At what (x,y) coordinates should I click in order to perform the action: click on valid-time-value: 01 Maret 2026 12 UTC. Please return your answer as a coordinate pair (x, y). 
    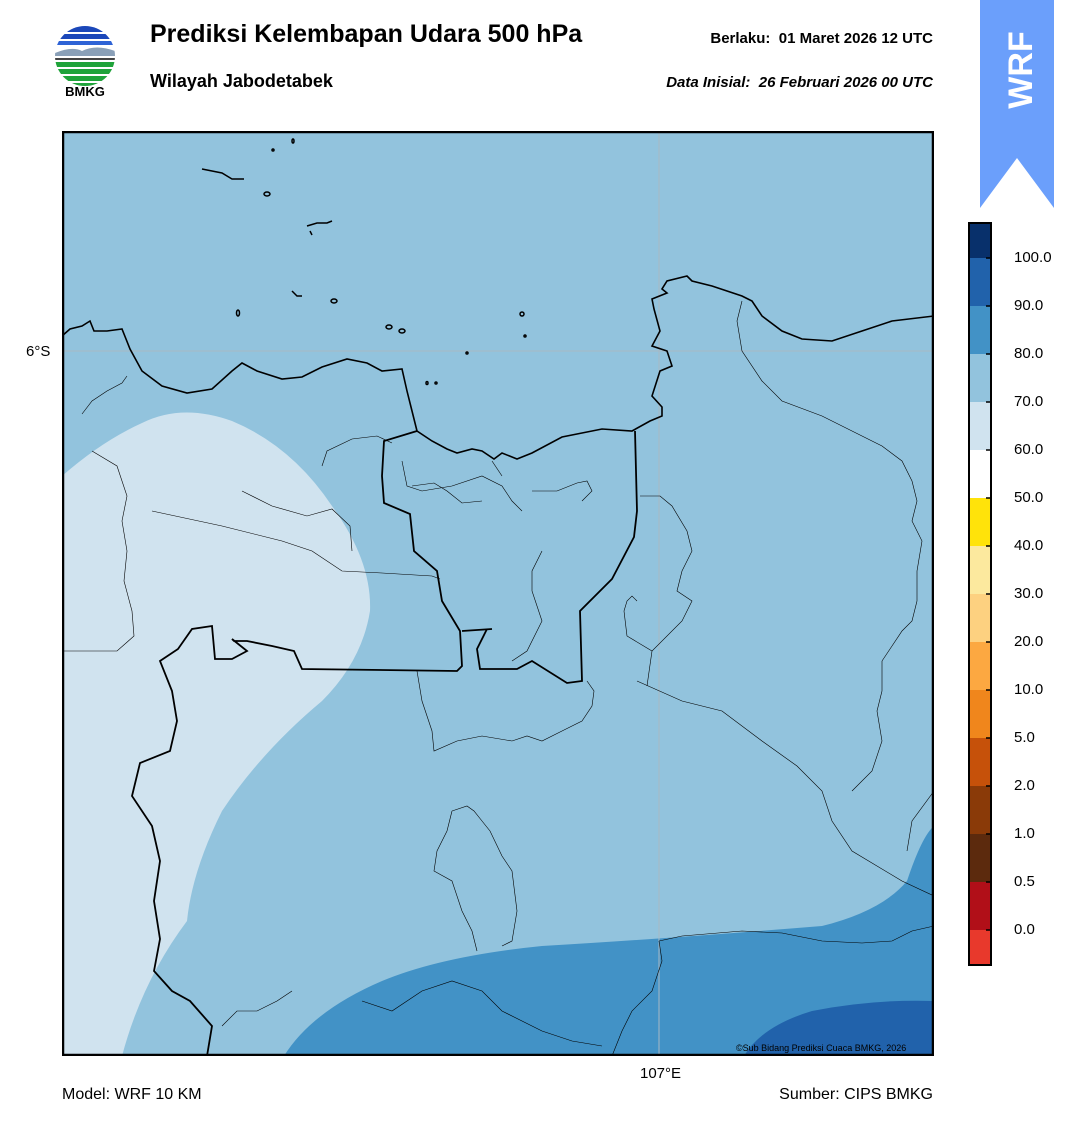
    Looking at the image, I should click on (855, 38).